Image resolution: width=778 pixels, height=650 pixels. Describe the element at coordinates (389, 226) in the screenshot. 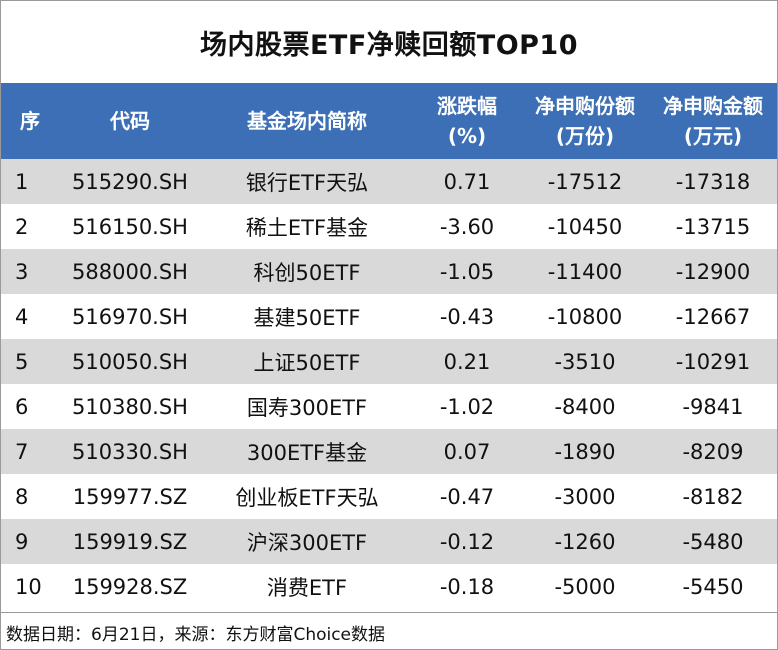

I see `table-row: 2 516150.SH 稀土ETF基金 -3.60 -10450 -13715` at that location.